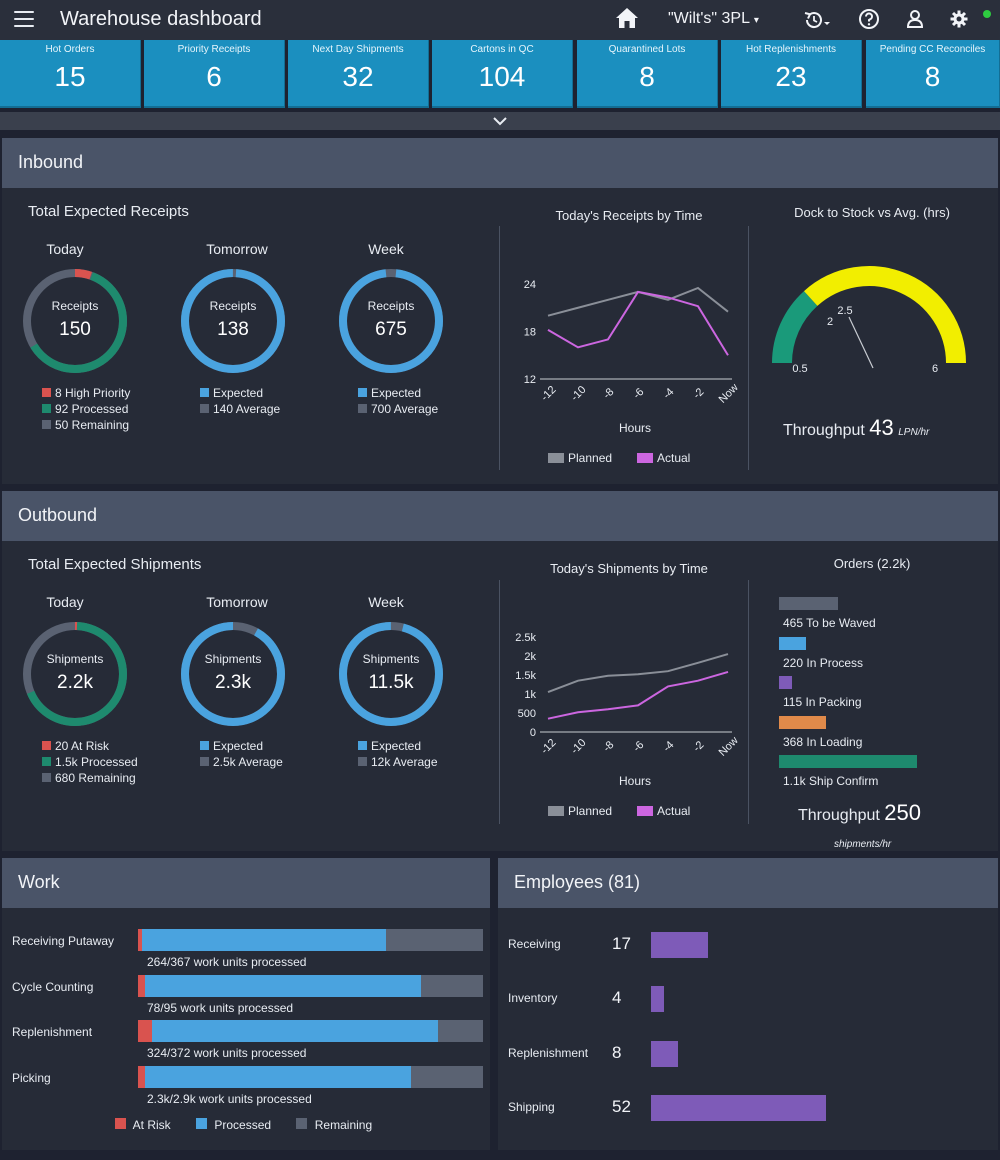 This screenshot has height=1160, width=1000. What do you see at coordinates (647, 74) in the screenshot?
I see `kpi-quarantined-lots: Quarantined Lots 8` at bounding box center [647, 74].